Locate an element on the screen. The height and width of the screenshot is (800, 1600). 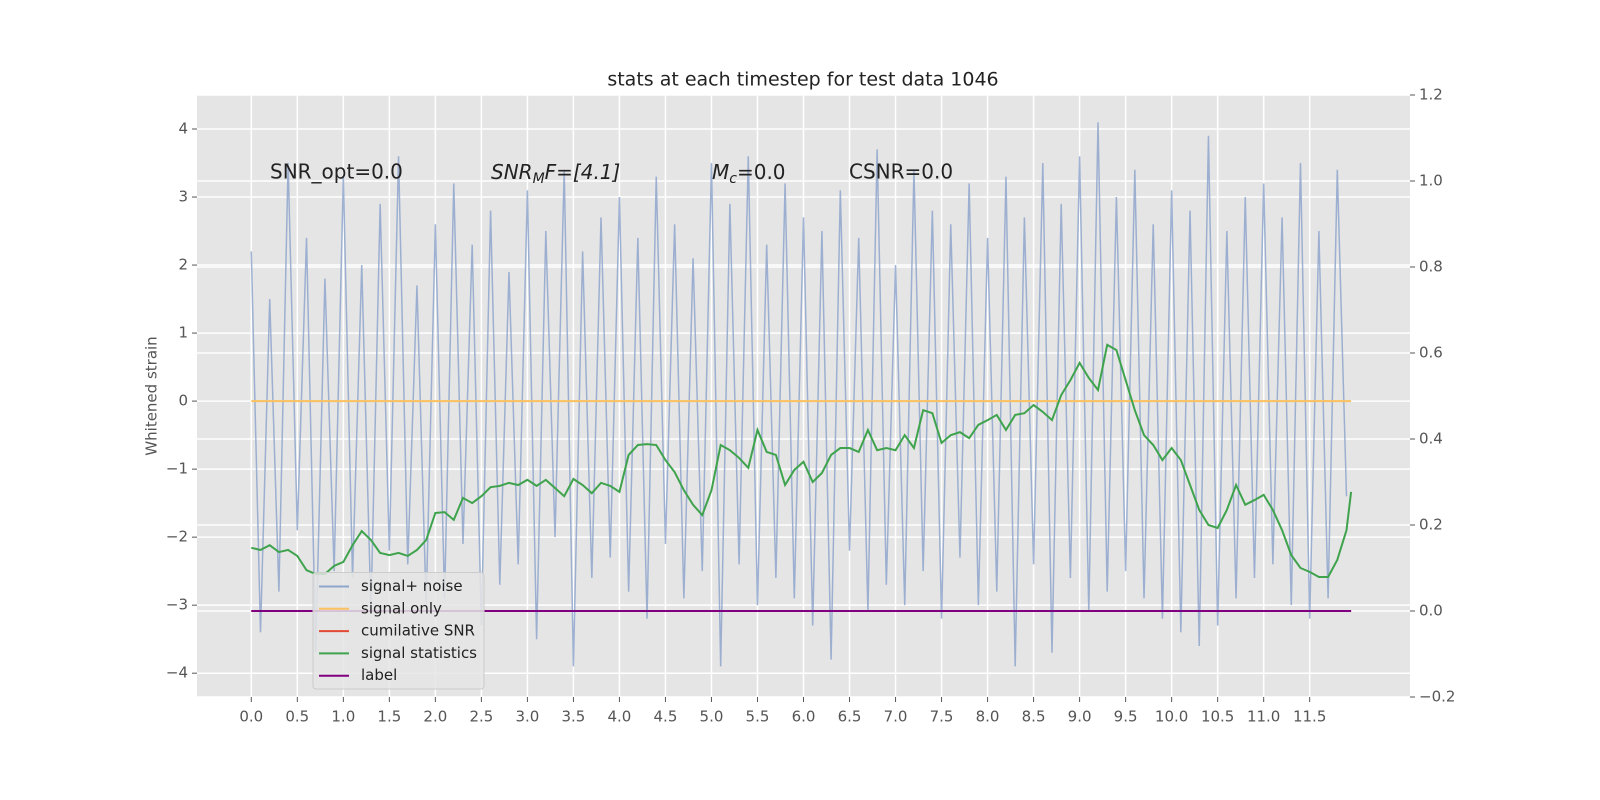
x-tick-label: 6.5 is located at coordinates (850, 717).